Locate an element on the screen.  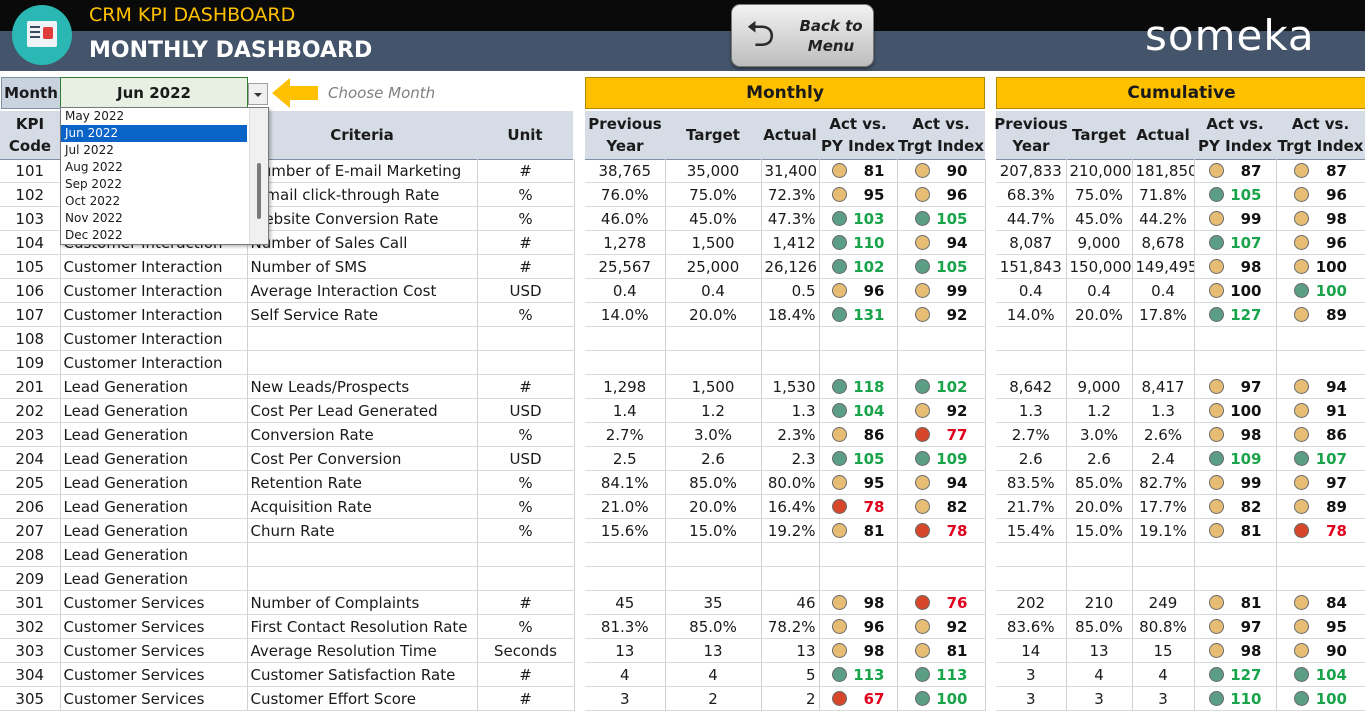
monthly-act-vs-py-cell: 81 is located at coordinates (858, 171).